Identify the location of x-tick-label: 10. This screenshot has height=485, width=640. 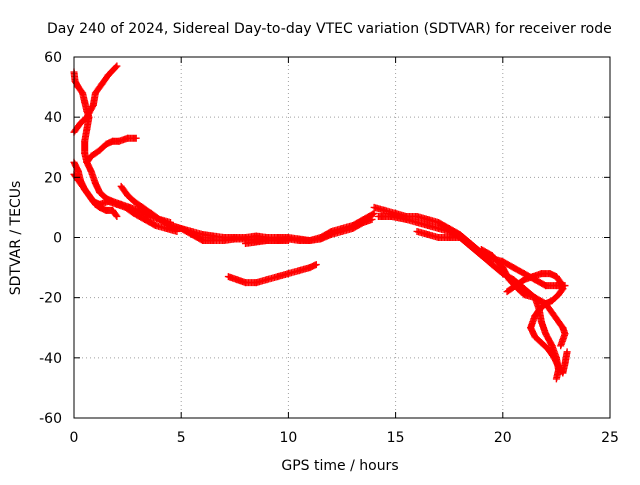
(288, 438).